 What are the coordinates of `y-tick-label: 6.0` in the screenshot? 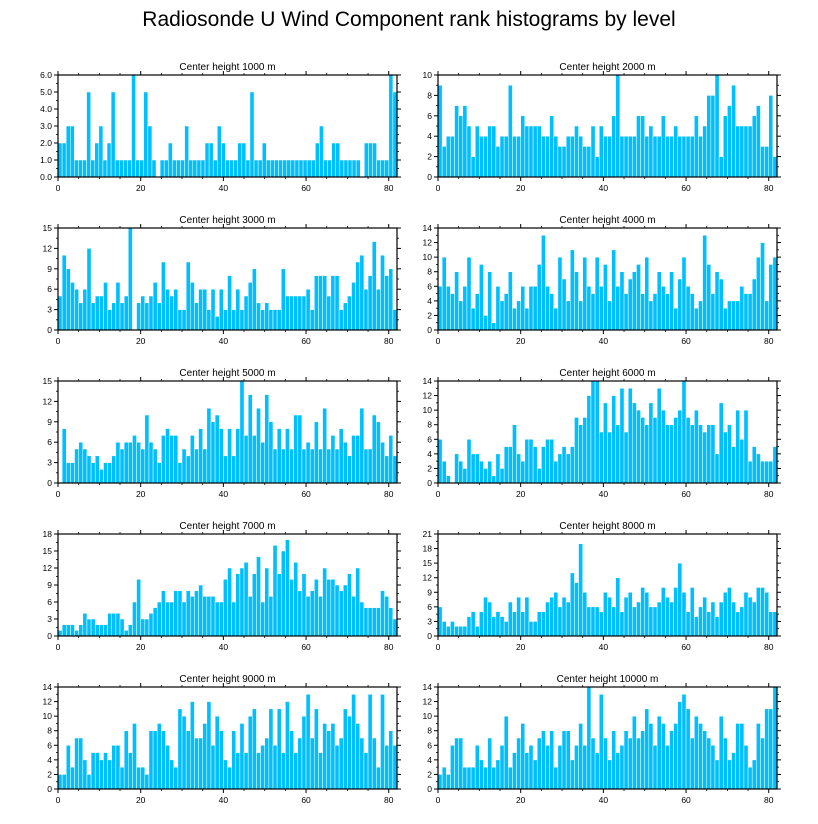 It's located at (46, 75).